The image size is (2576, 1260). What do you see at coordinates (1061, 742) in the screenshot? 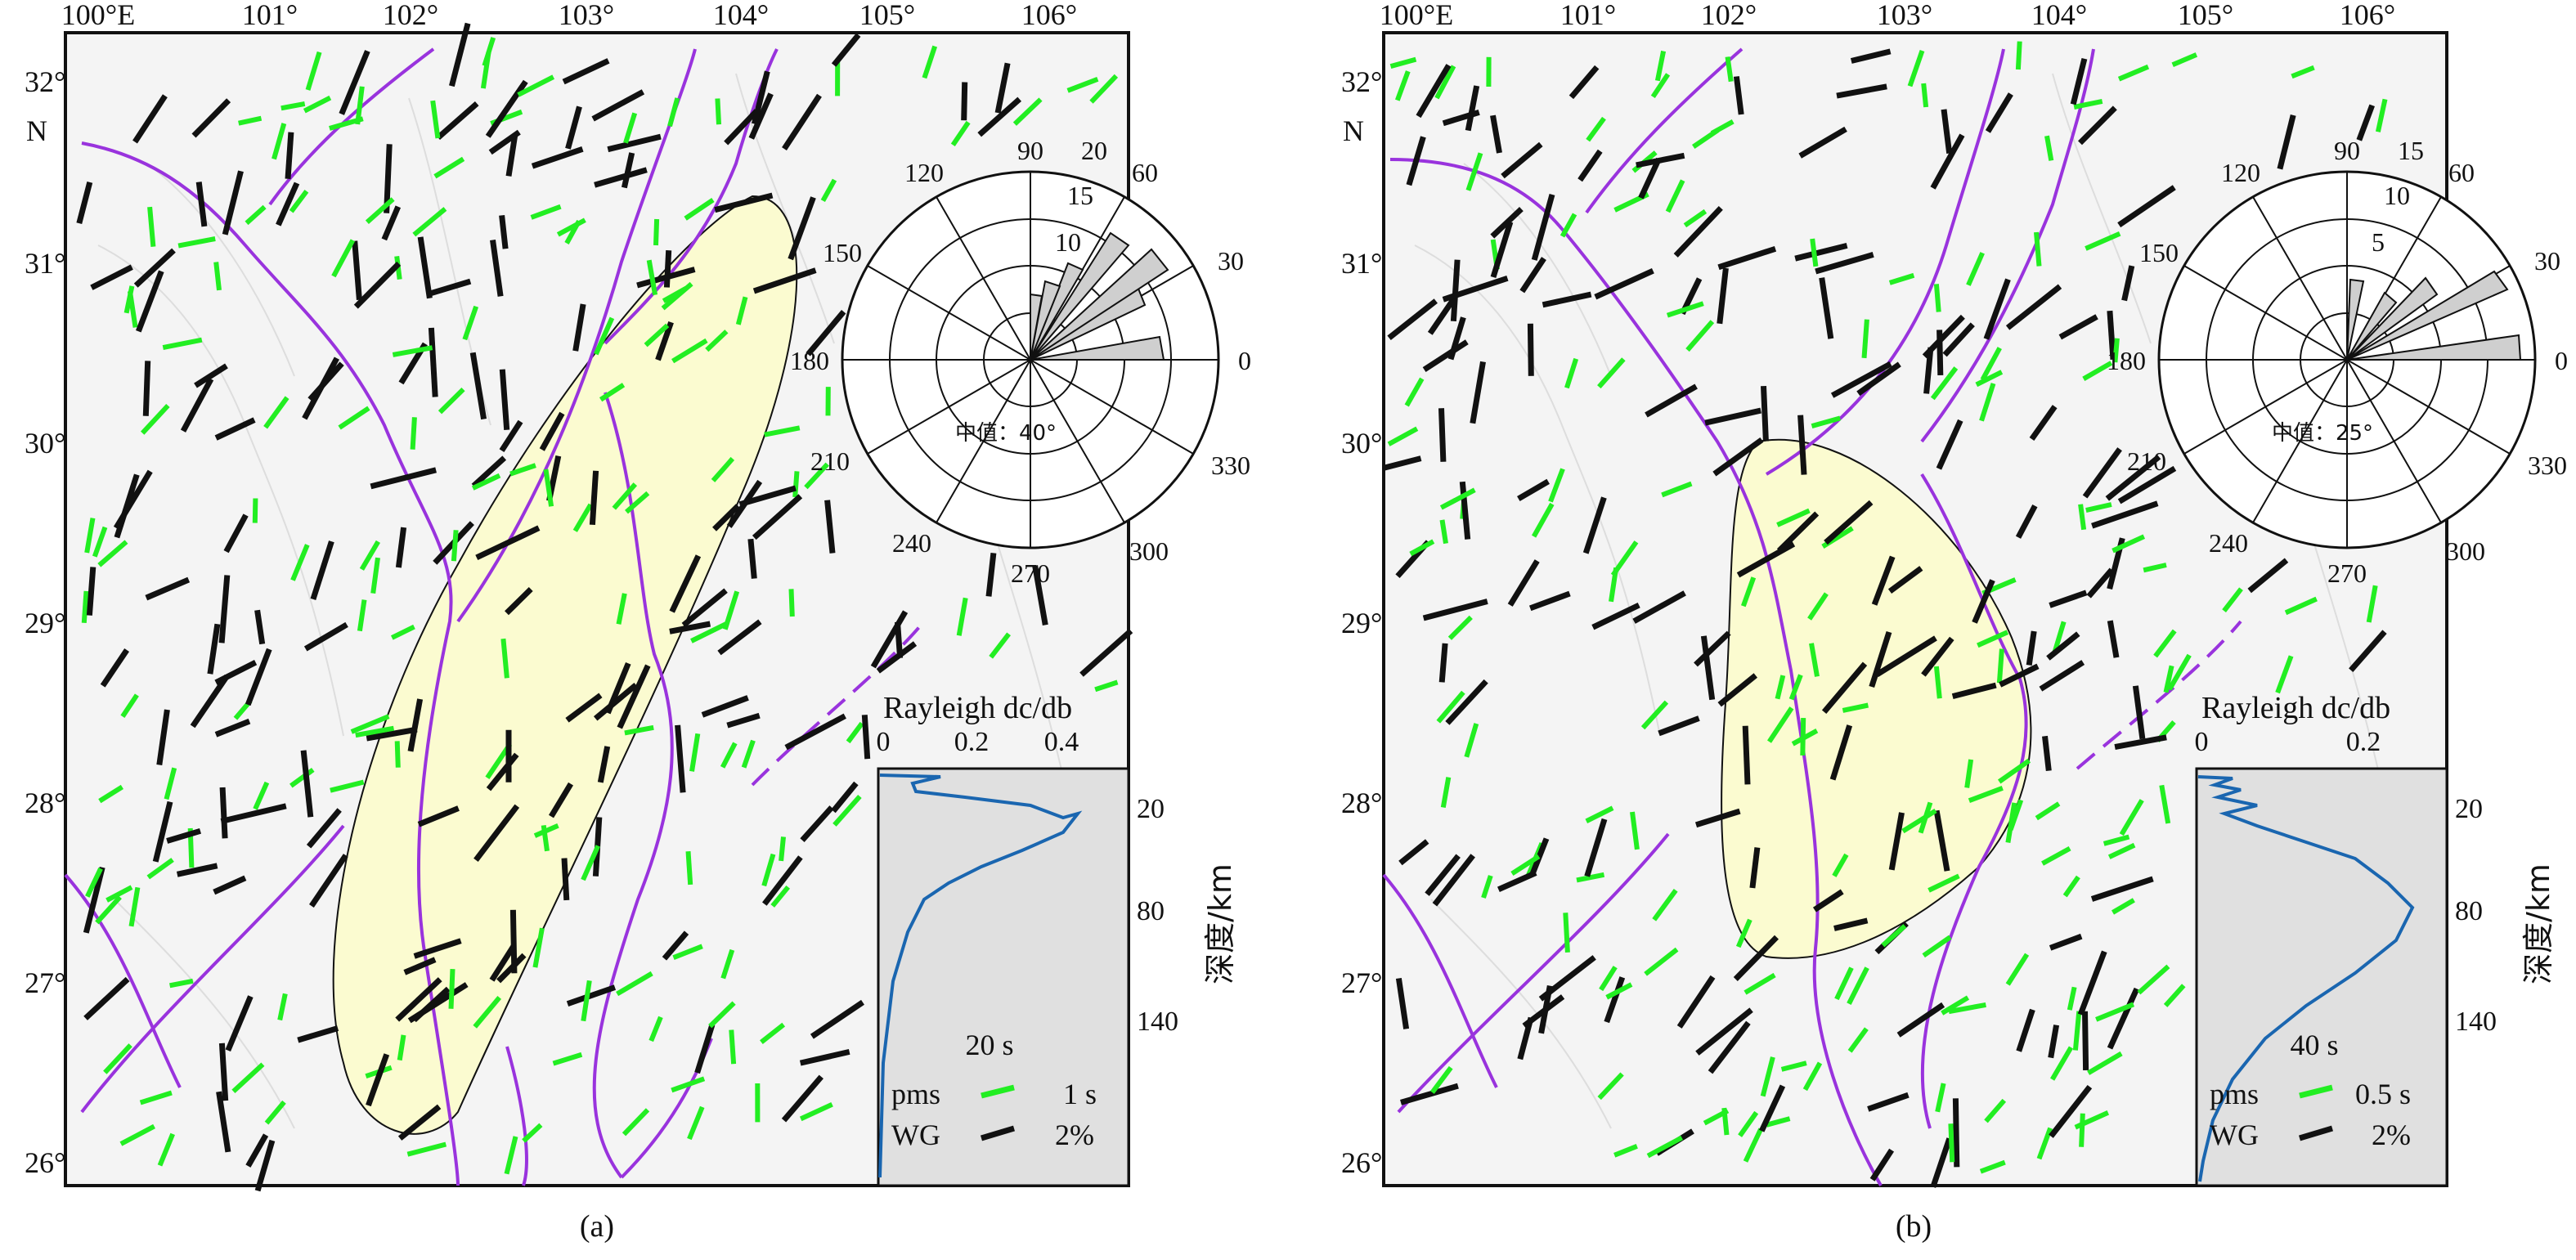
I see `kernel-x-tick: 0.4` at bounding box center [1061, 742].